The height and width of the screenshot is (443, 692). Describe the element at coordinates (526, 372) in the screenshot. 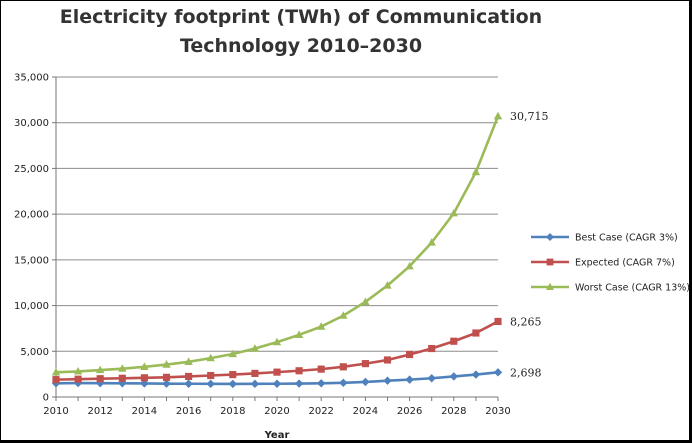

I see `end-value-label: 2,698` at that location.